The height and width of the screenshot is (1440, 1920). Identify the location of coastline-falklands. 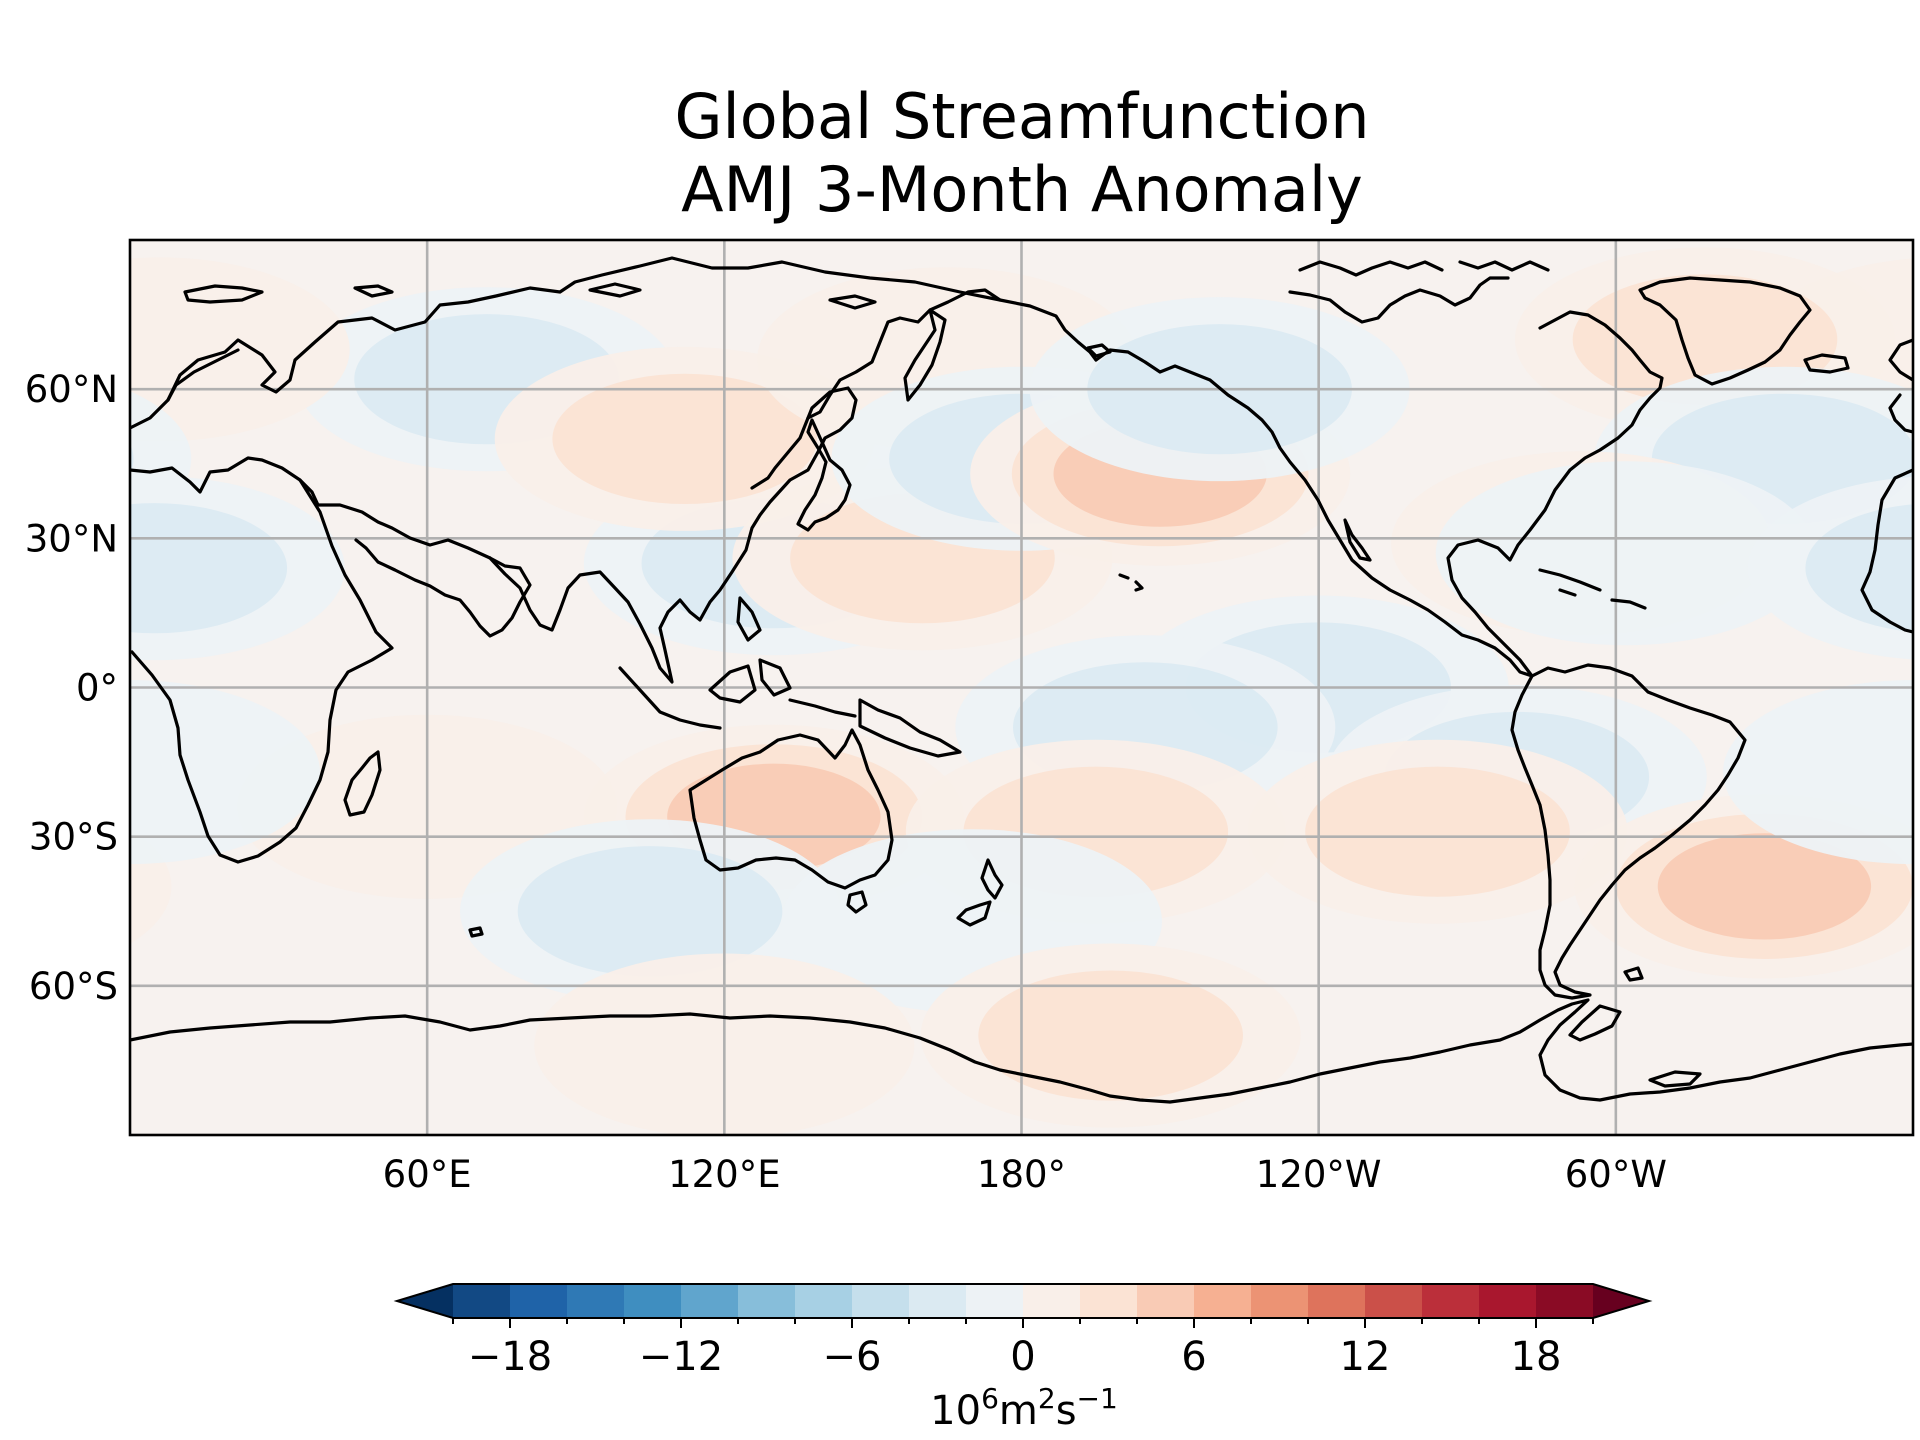
(1633, 974).